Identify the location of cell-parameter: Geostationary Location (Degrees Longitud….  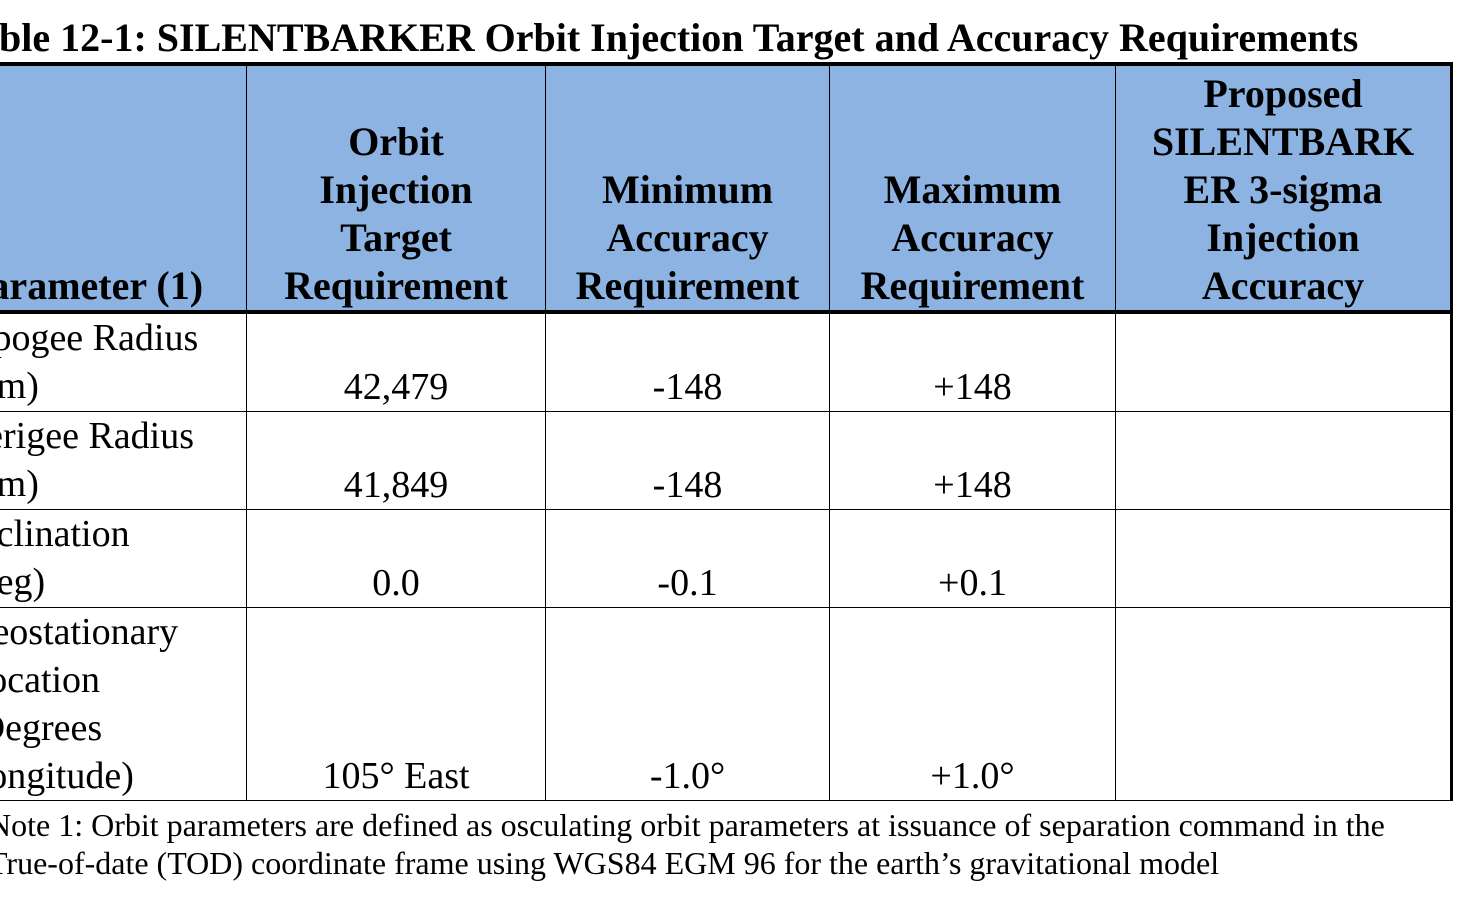
(123, 704).